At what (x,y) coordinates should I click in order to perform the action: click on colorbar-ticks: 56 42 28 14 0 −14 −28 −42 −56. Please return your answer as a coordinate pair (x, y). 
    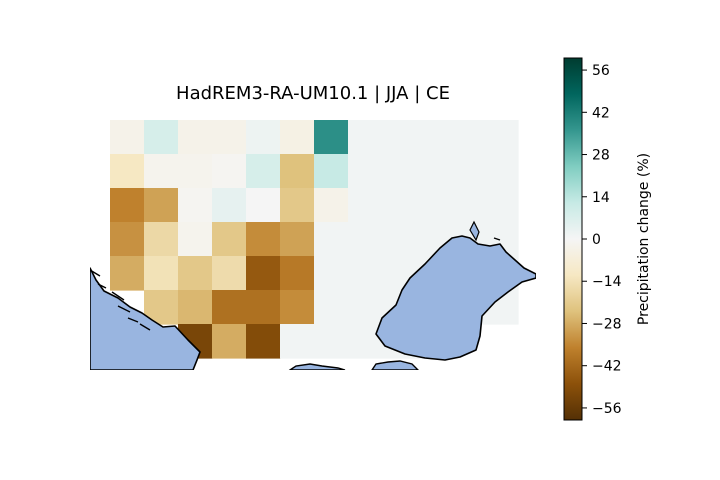
    Looking at the image, I should click on (602, 240).